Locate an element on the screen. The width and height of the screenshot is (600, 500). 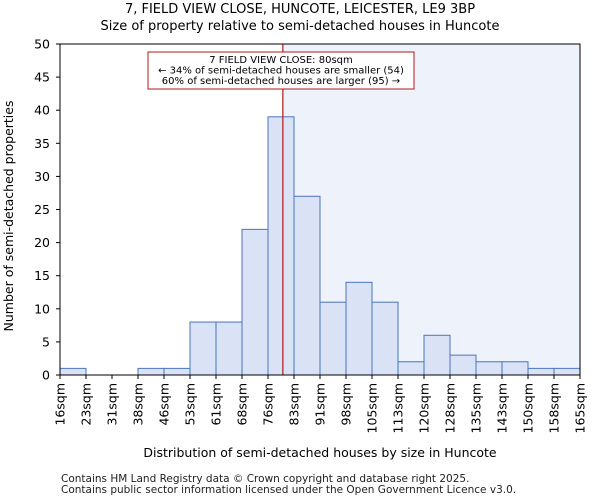
annotation-title: 7 FIELD VIEW CLOSE: 80sqm is located at coordinates (281, 60).